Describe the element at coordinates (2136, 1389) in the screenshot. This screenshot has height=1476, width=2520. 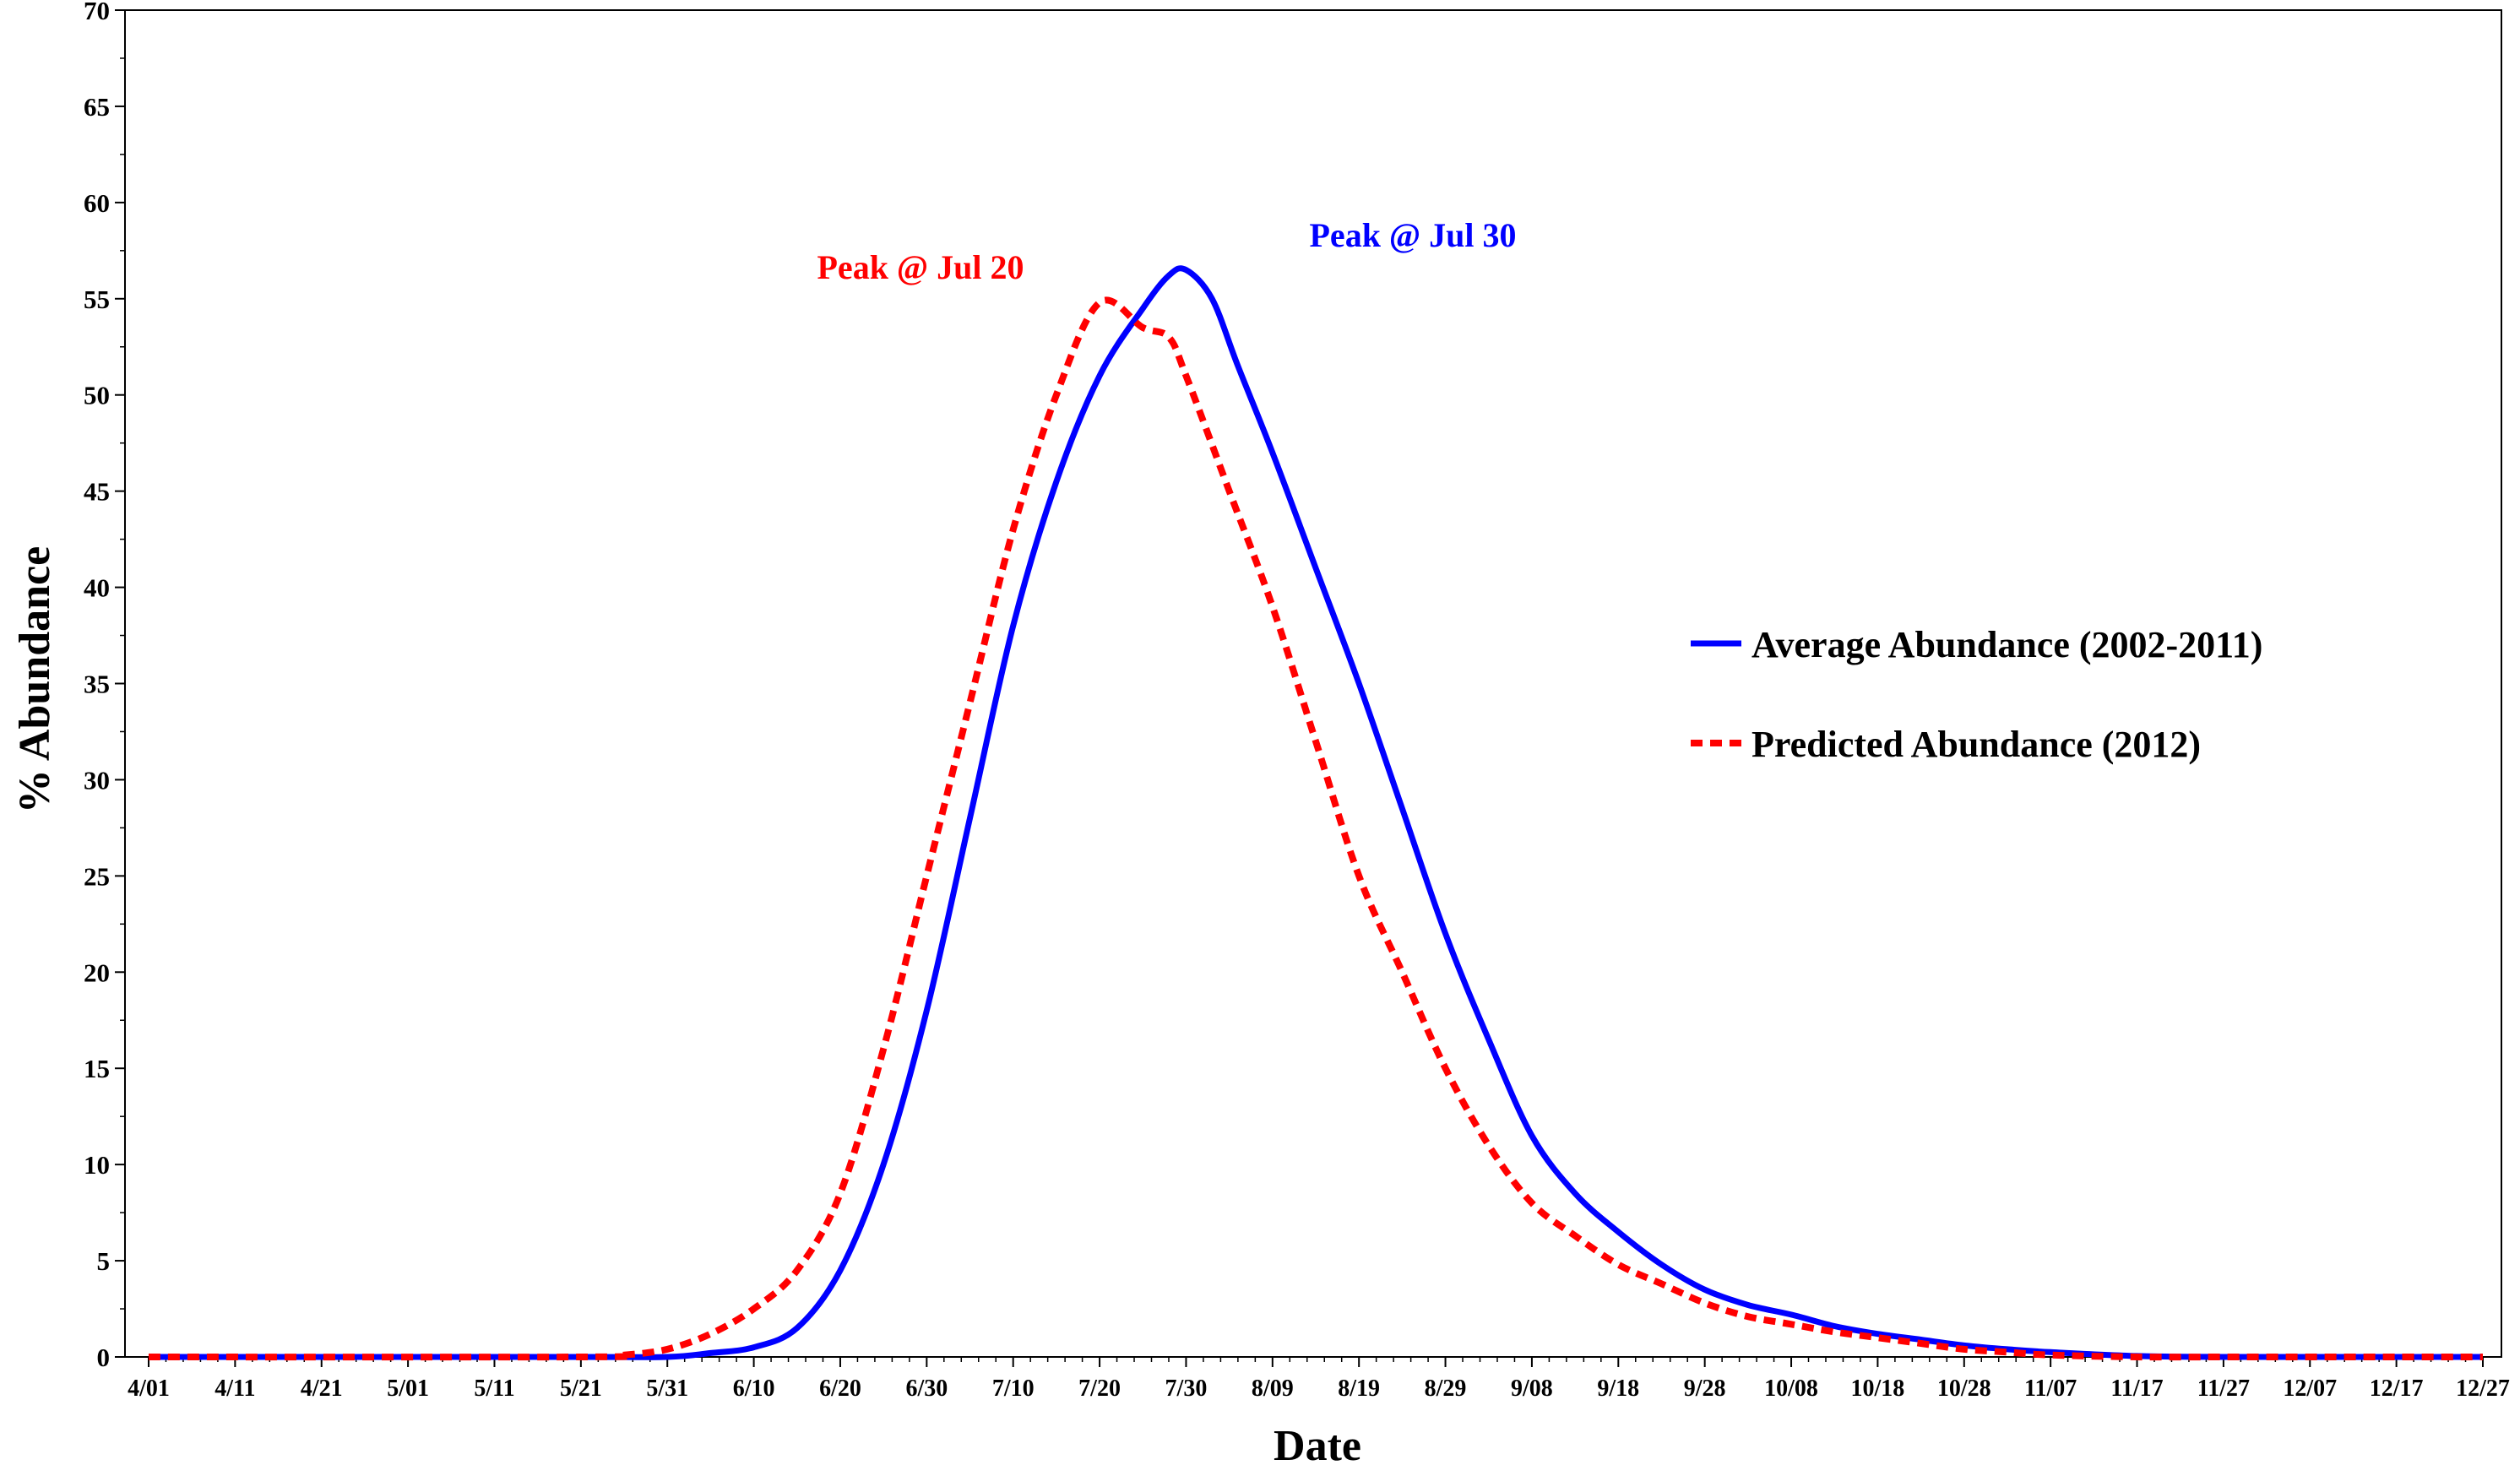
I see `x-tick-label: 11/17` at that location.